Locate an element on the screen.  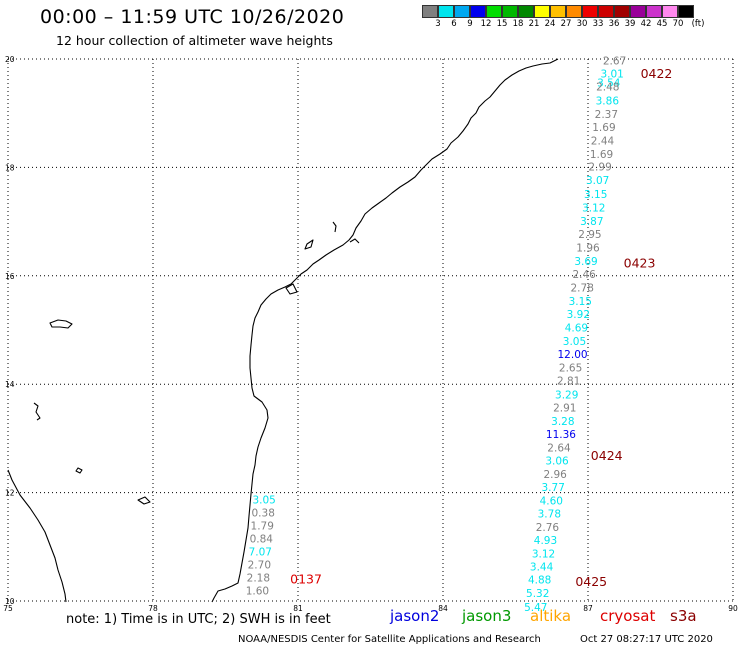
lon-tick-label: 84 is located at coordinates (443, 608).